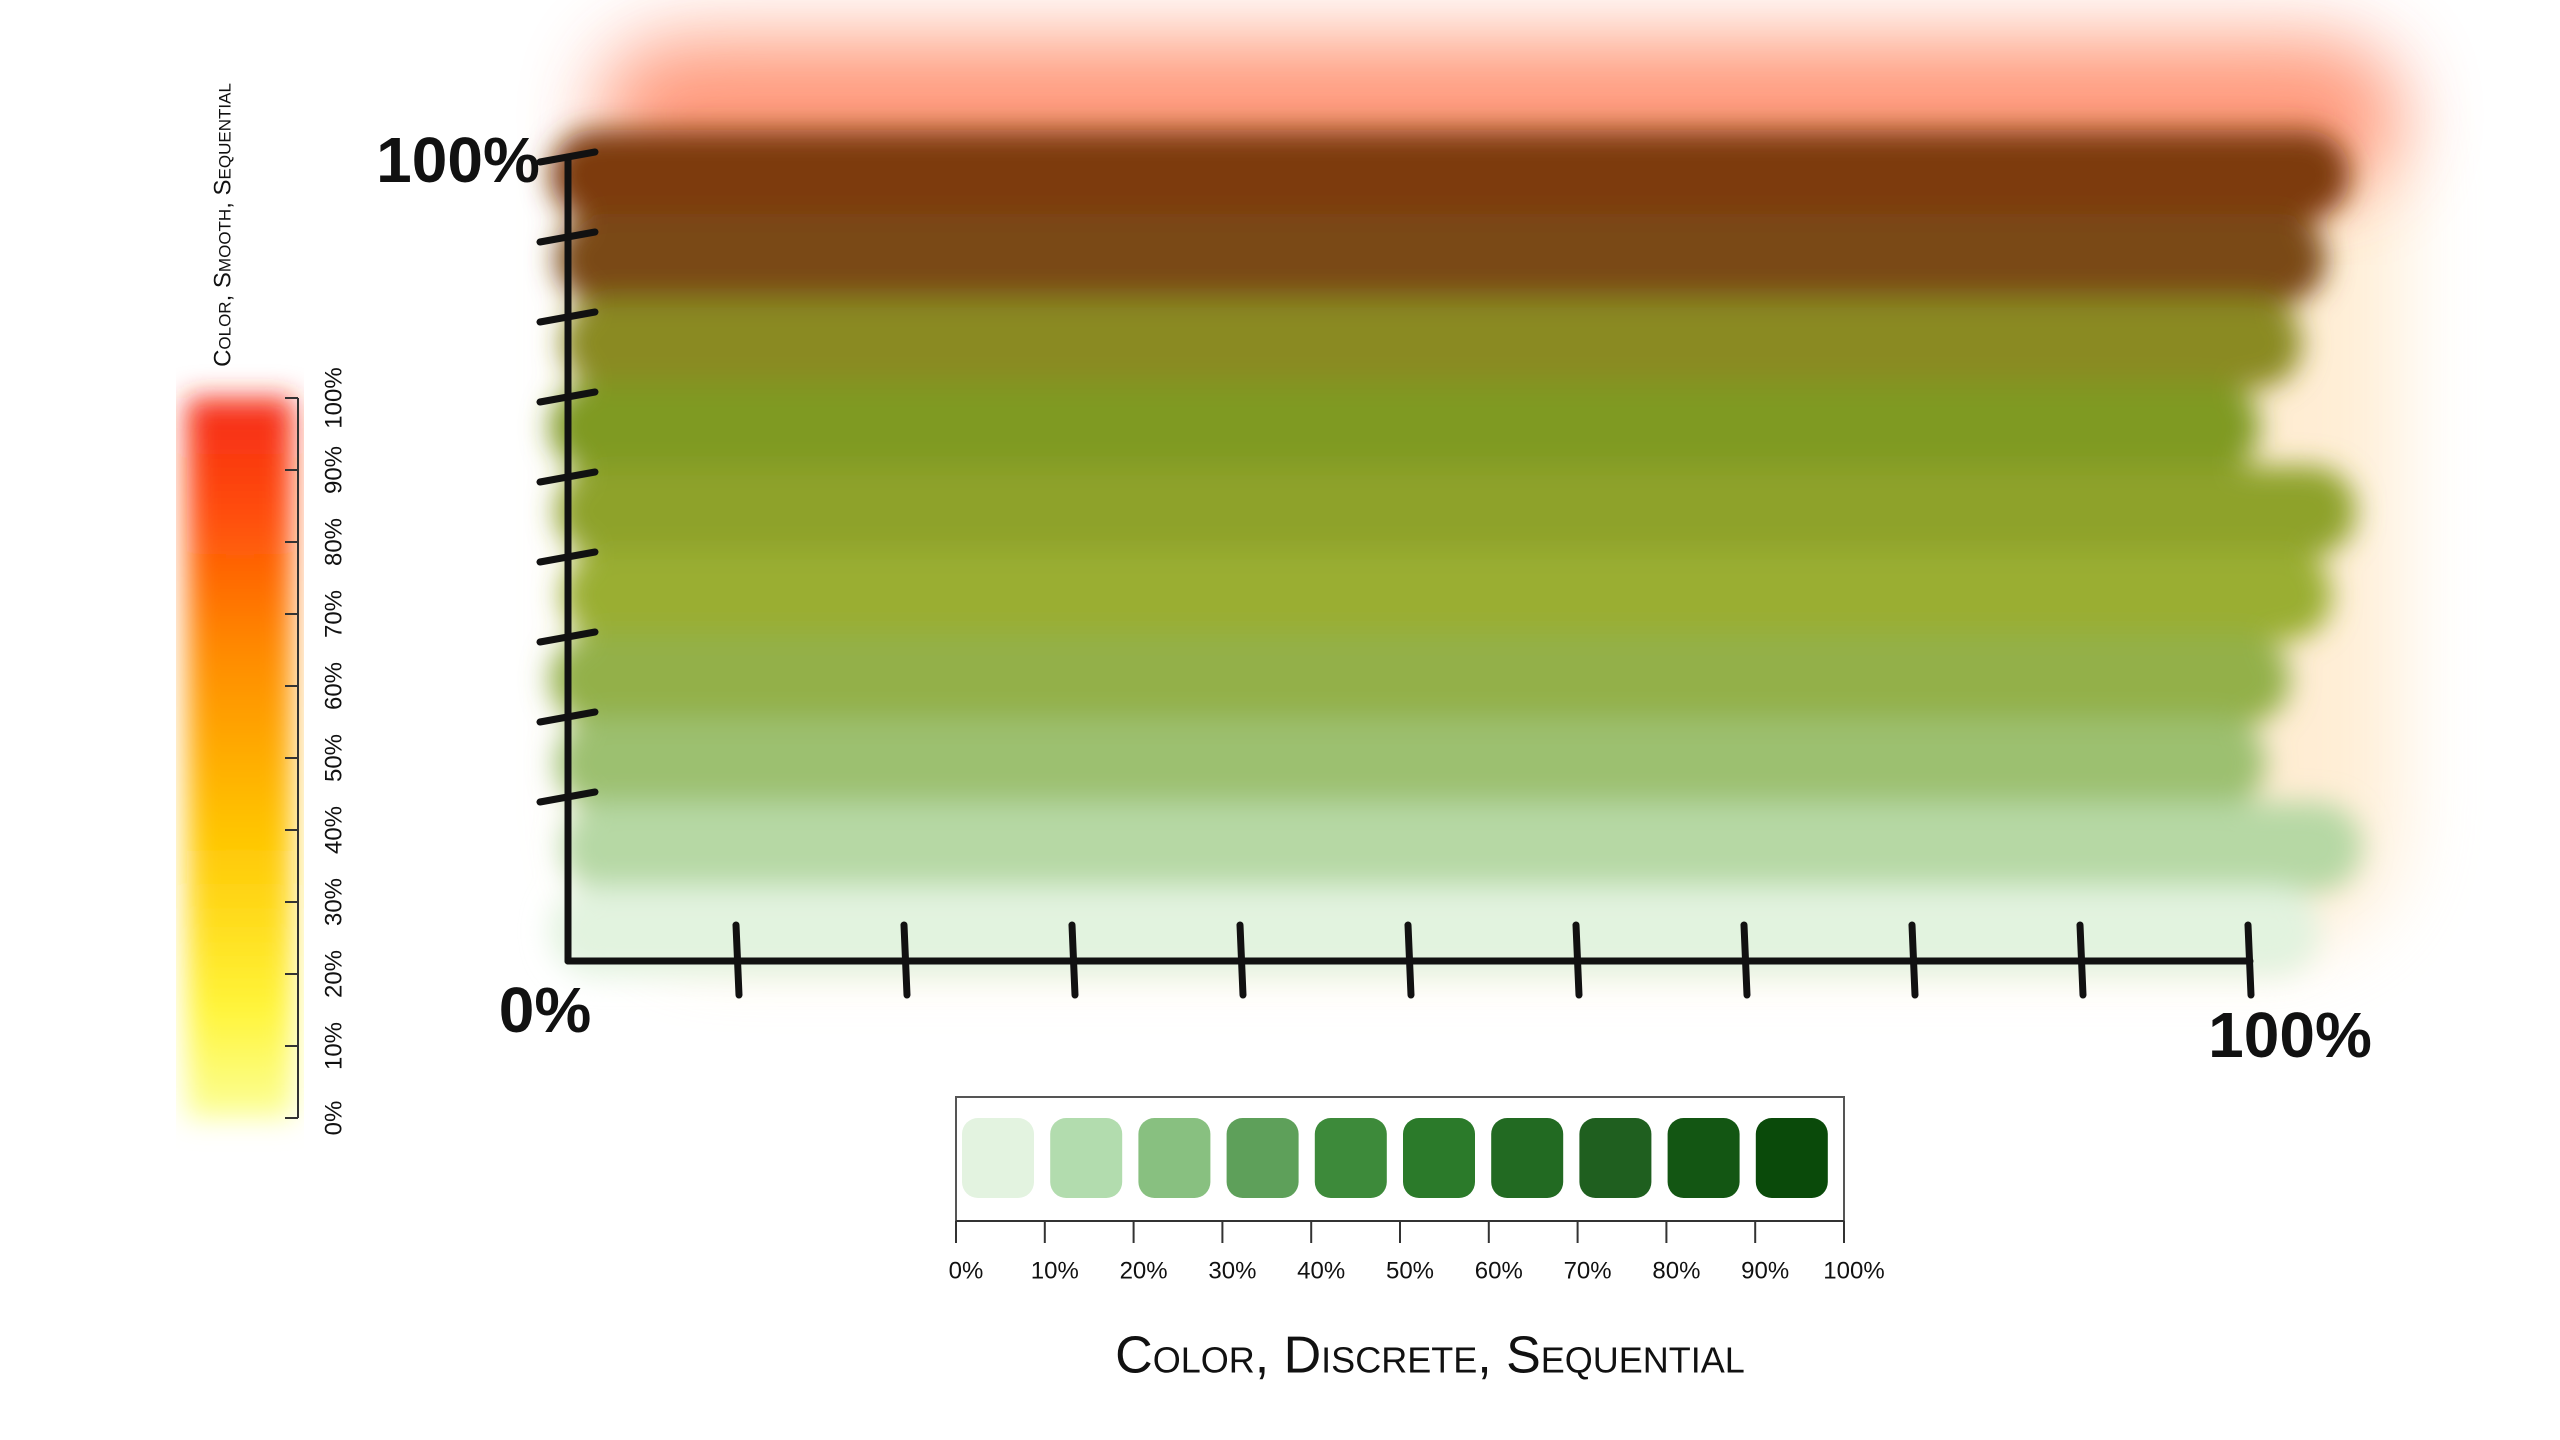  Describe the element at coordinates (1430, 1356) in the screenshot. I see `discrete-legend-title: Color, Discrete, Sequential` at that location.